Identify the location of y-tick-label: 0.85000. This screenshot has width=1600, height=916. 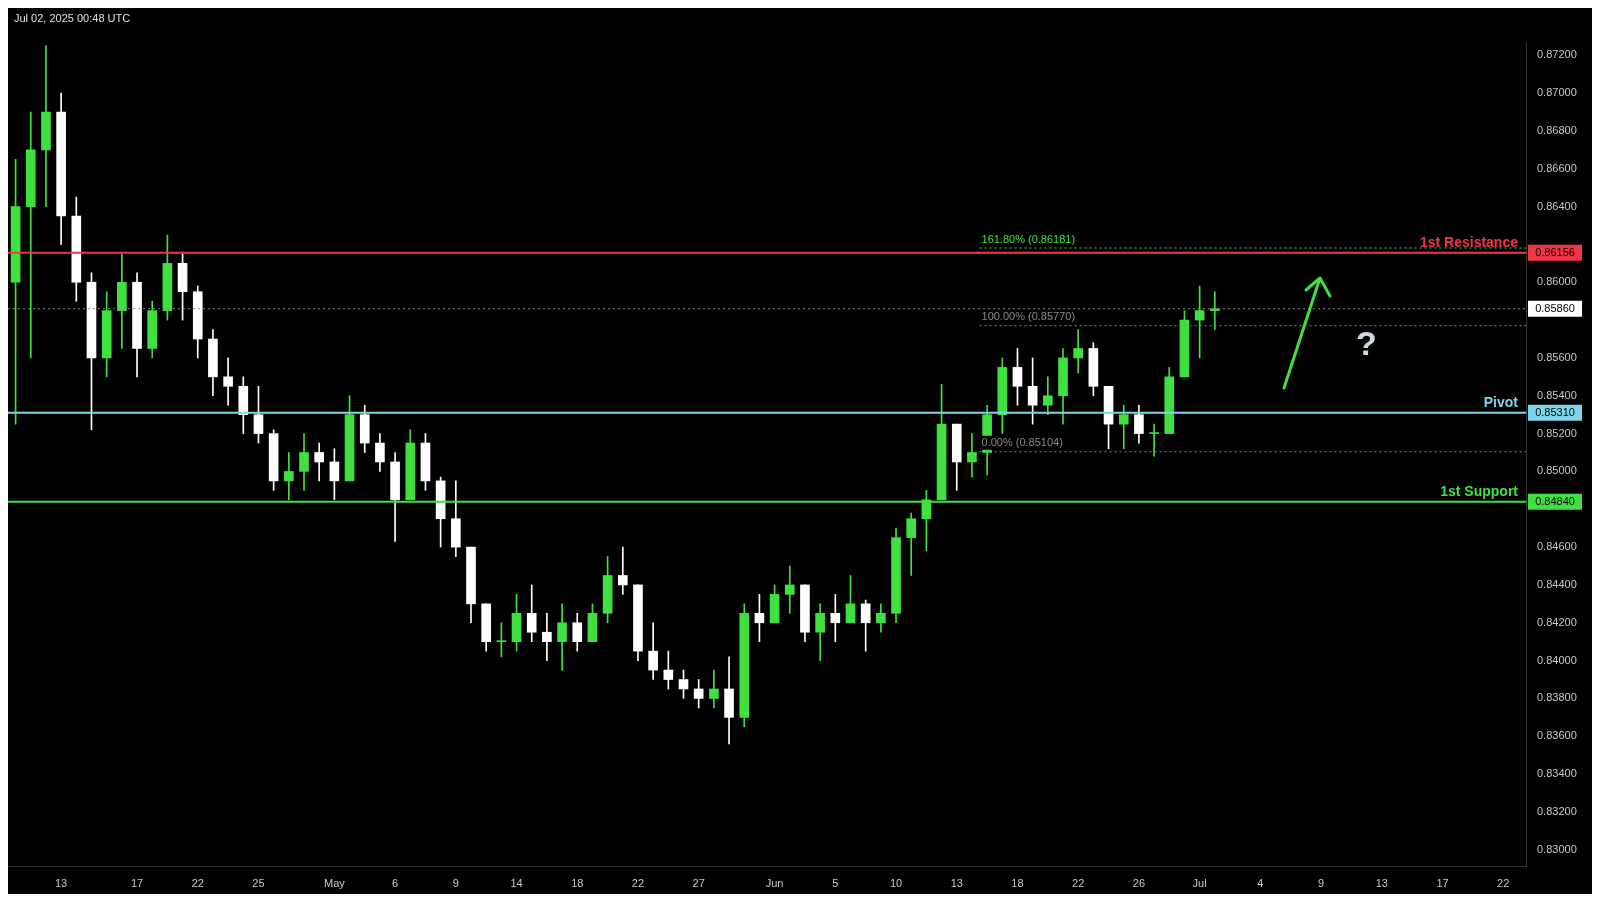
(1557, 470).